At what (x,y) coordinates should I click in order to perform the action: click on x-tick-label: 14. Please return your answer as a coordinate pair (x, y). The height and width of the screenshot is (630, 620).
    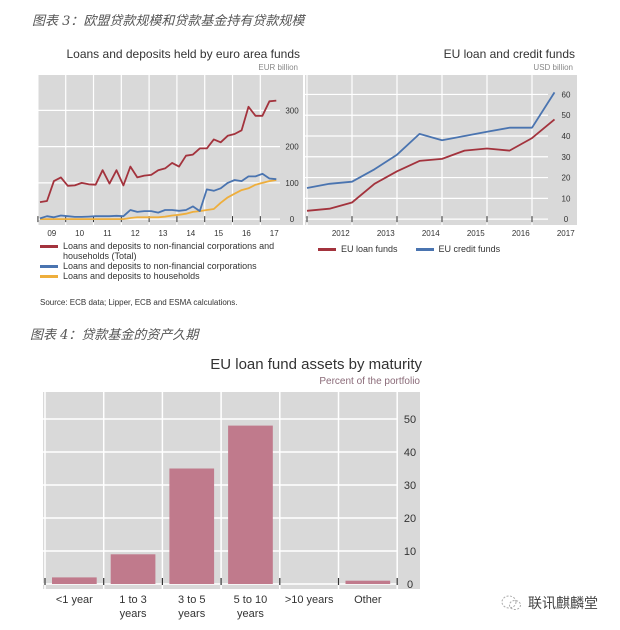
    Looking at the image, I should click on (190, 233).